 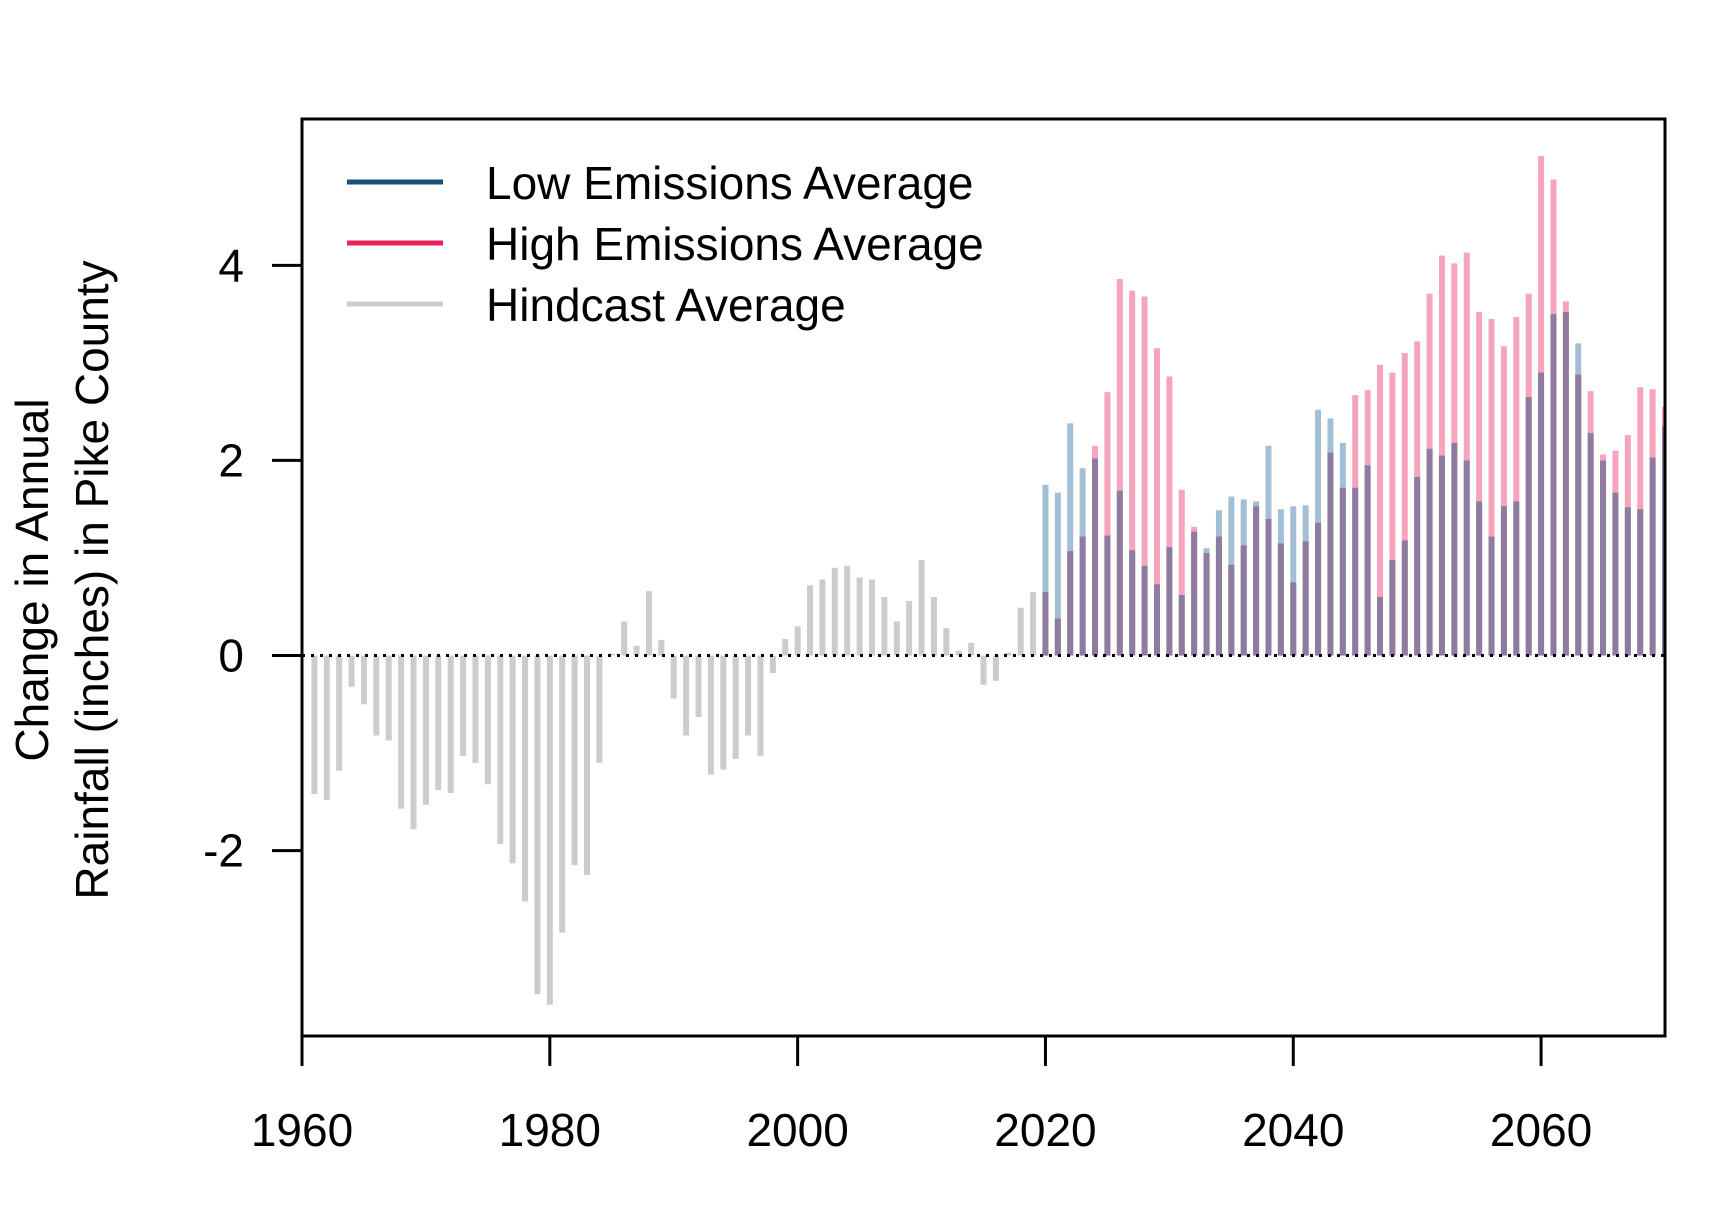 What do you see at coordinates (550, 1130) in the screenshot?
I see `x-tick-label: 1980` at bounding box center [550, 1130].